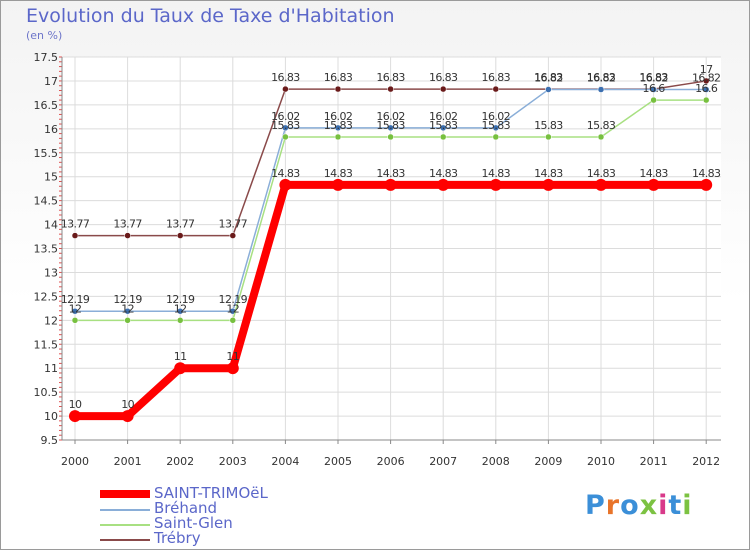 The image size is (750, 550). Describe the element at coordinates (601, 461) in the screenshot. I see `x-tick-label: 2010` at that location.